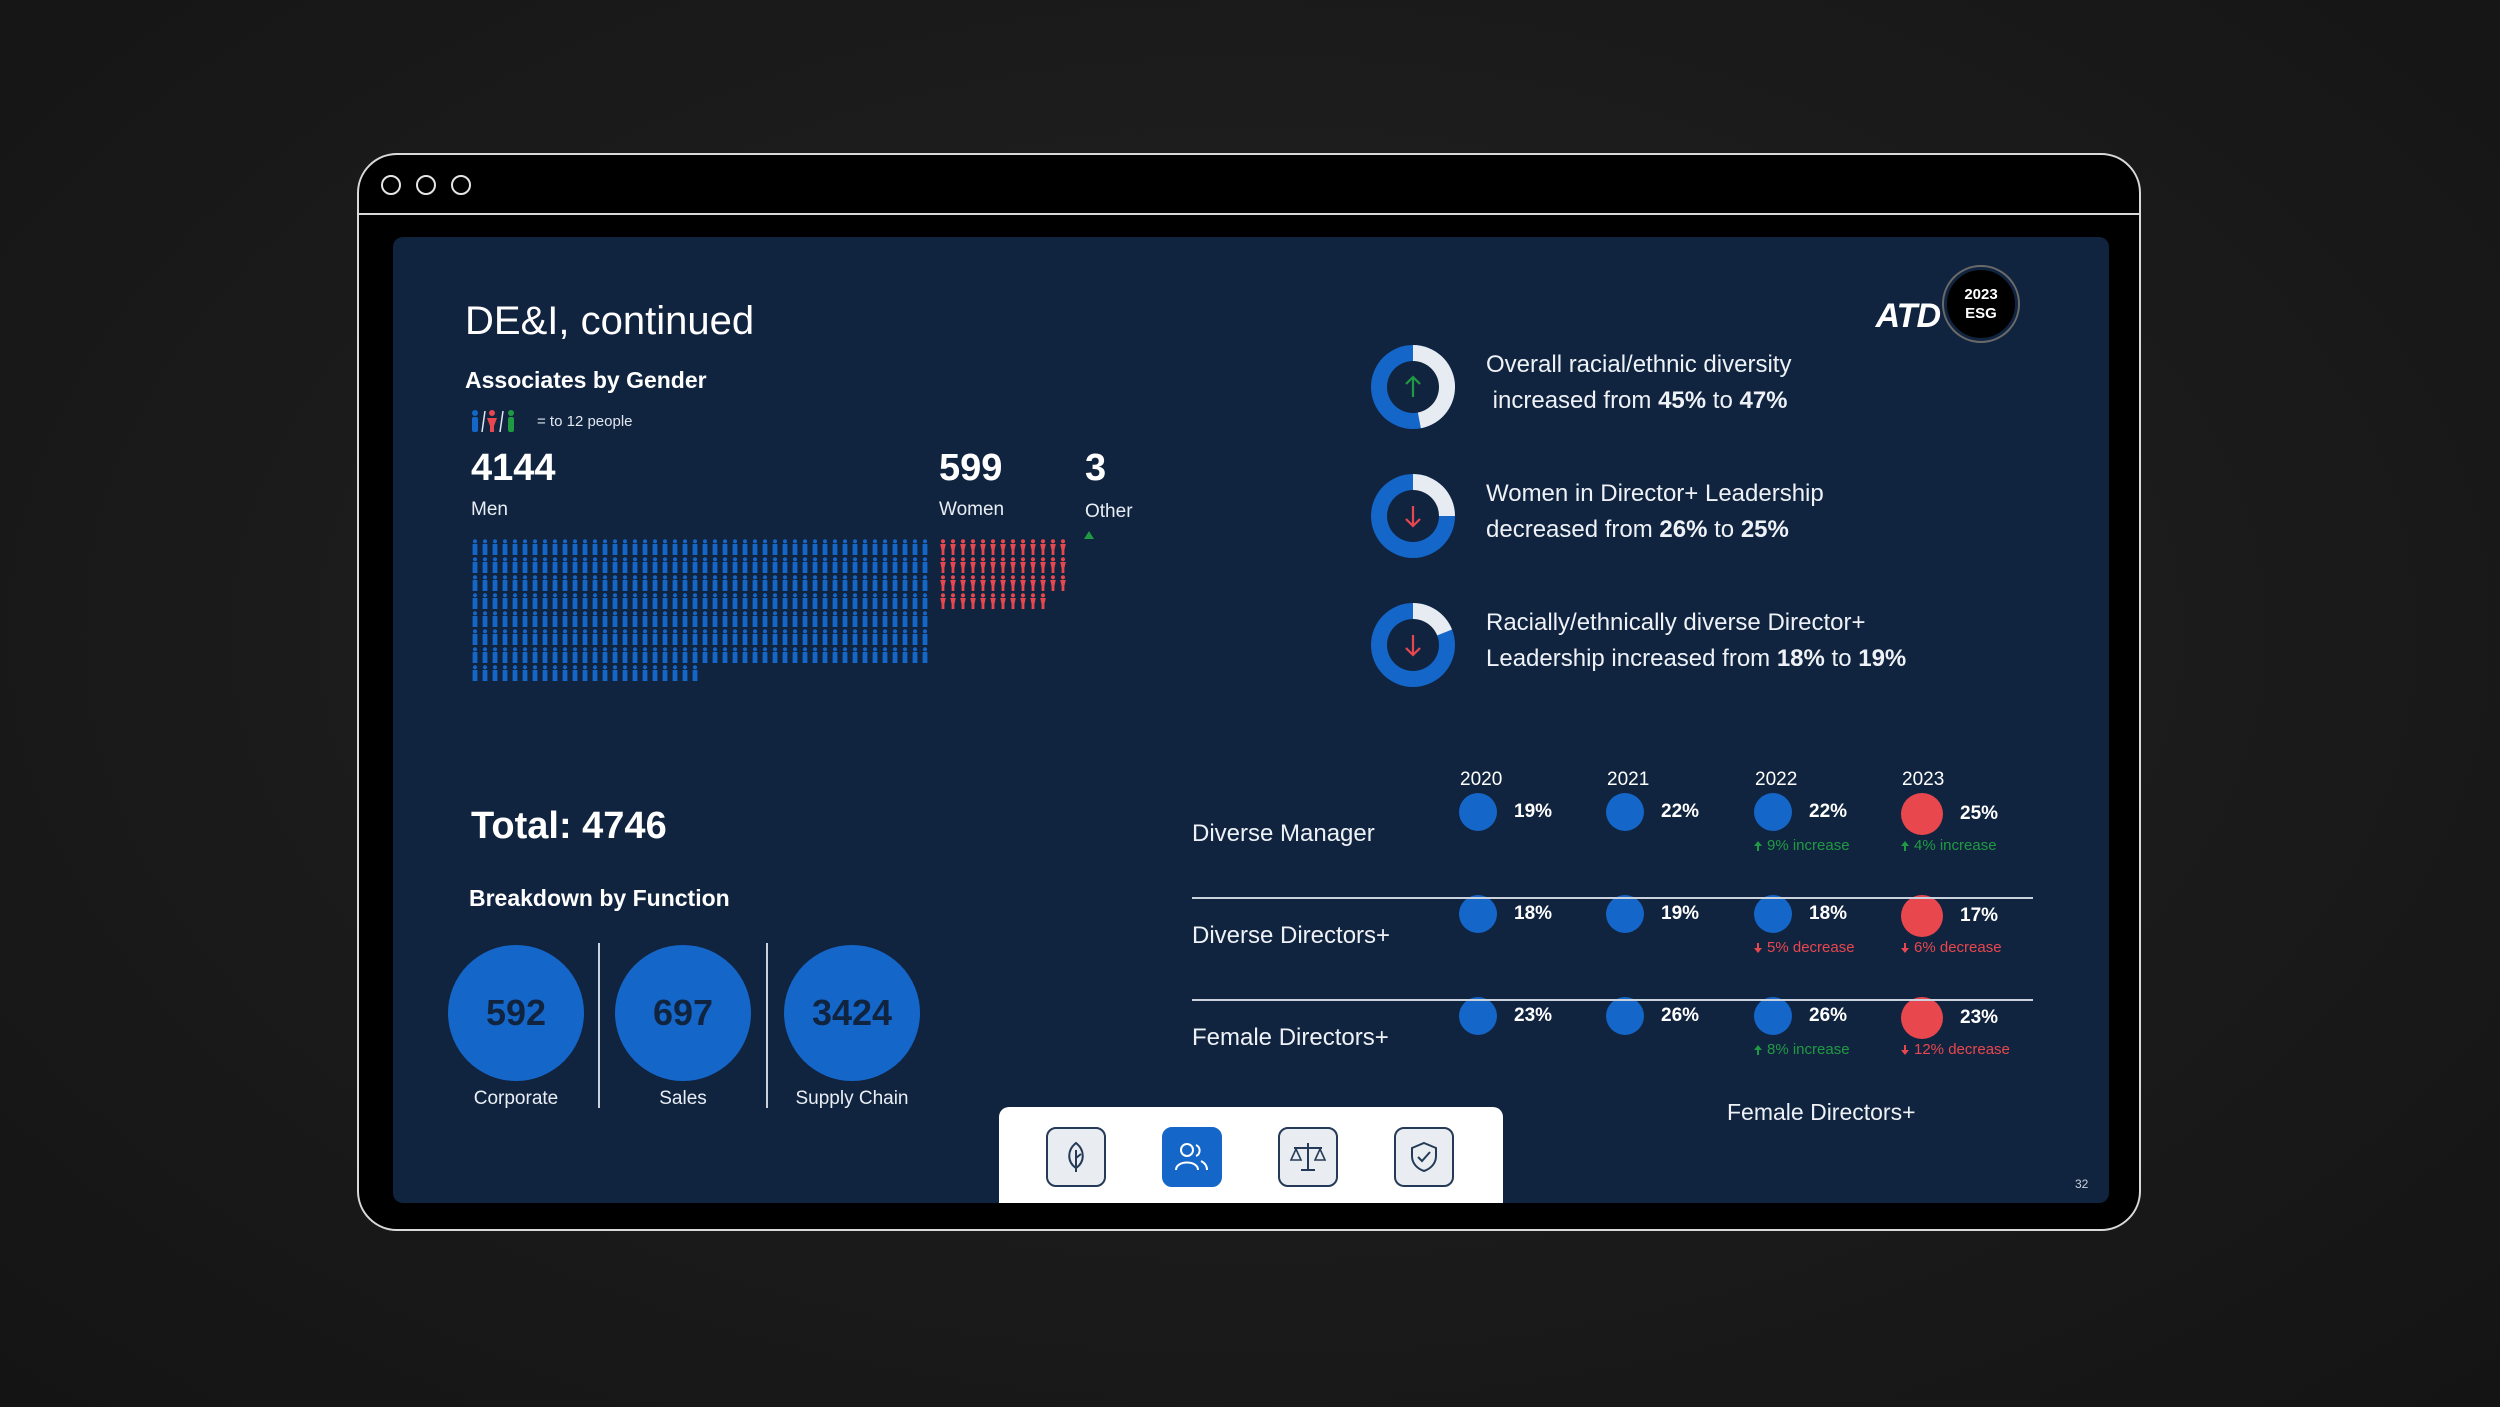 This screenshot has width=2500, height=1407. What do you see at coordinates (683, 1013) in the screenshot?
I see `sales-circle: 697` at bounding box center [683, 1013].